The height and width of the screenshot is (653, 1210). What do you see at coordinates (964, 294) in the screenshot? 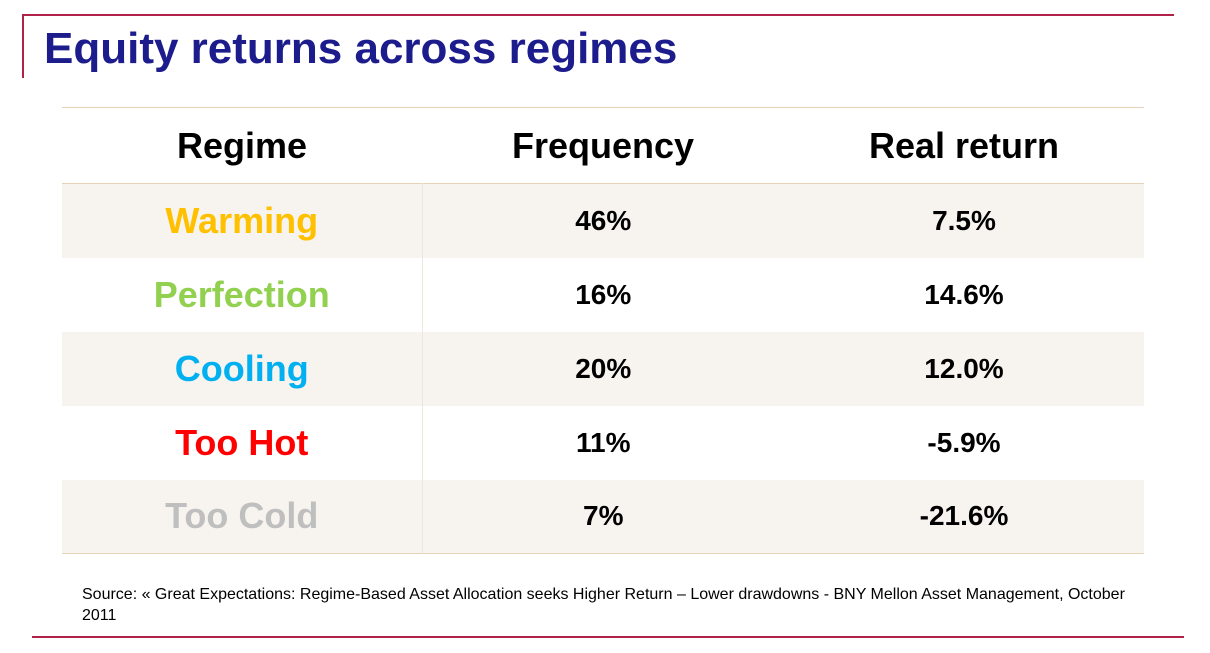
I see `real-return-value: 14.6%` at bounding box center [964, 294].